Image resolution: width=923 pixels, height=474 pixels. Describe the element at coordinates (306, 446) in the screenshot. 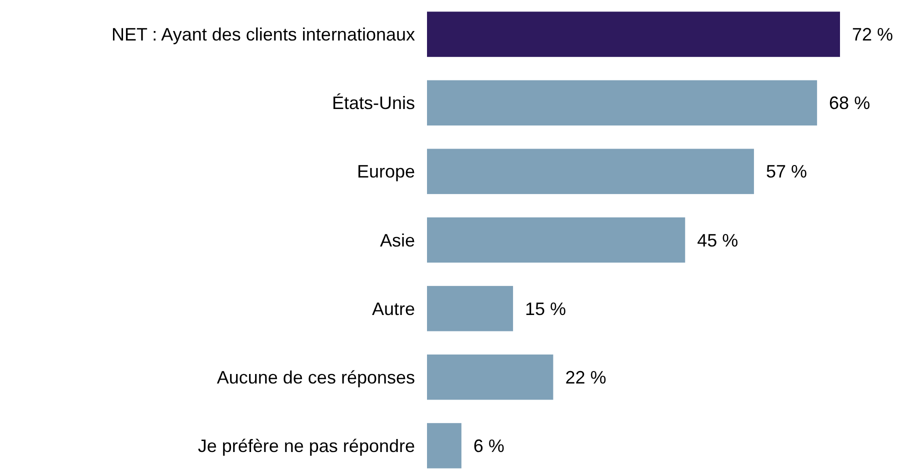

I see `y-tick-label: Je préfère ne pas répondre` at that location.